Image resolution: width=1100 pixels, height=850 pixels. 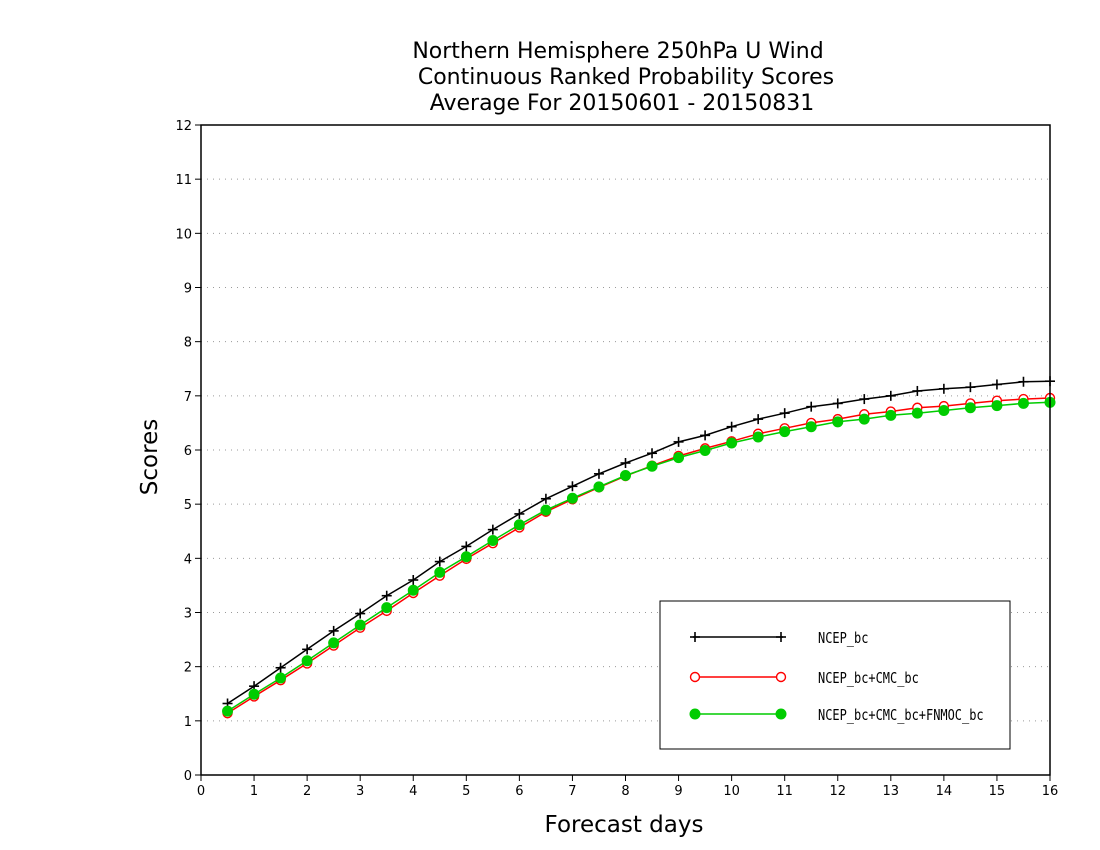 I want to click on title-line-1: Northern Hemisphere 250hPa U Wind, so click(x=617, y=51).